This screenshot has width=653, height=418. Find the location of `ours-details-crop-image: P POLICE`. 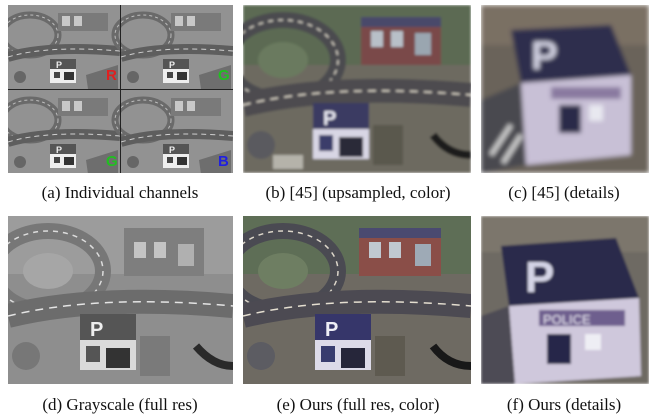

ours-details-crop-image: P POLICE is located at coordinates (565, 300).